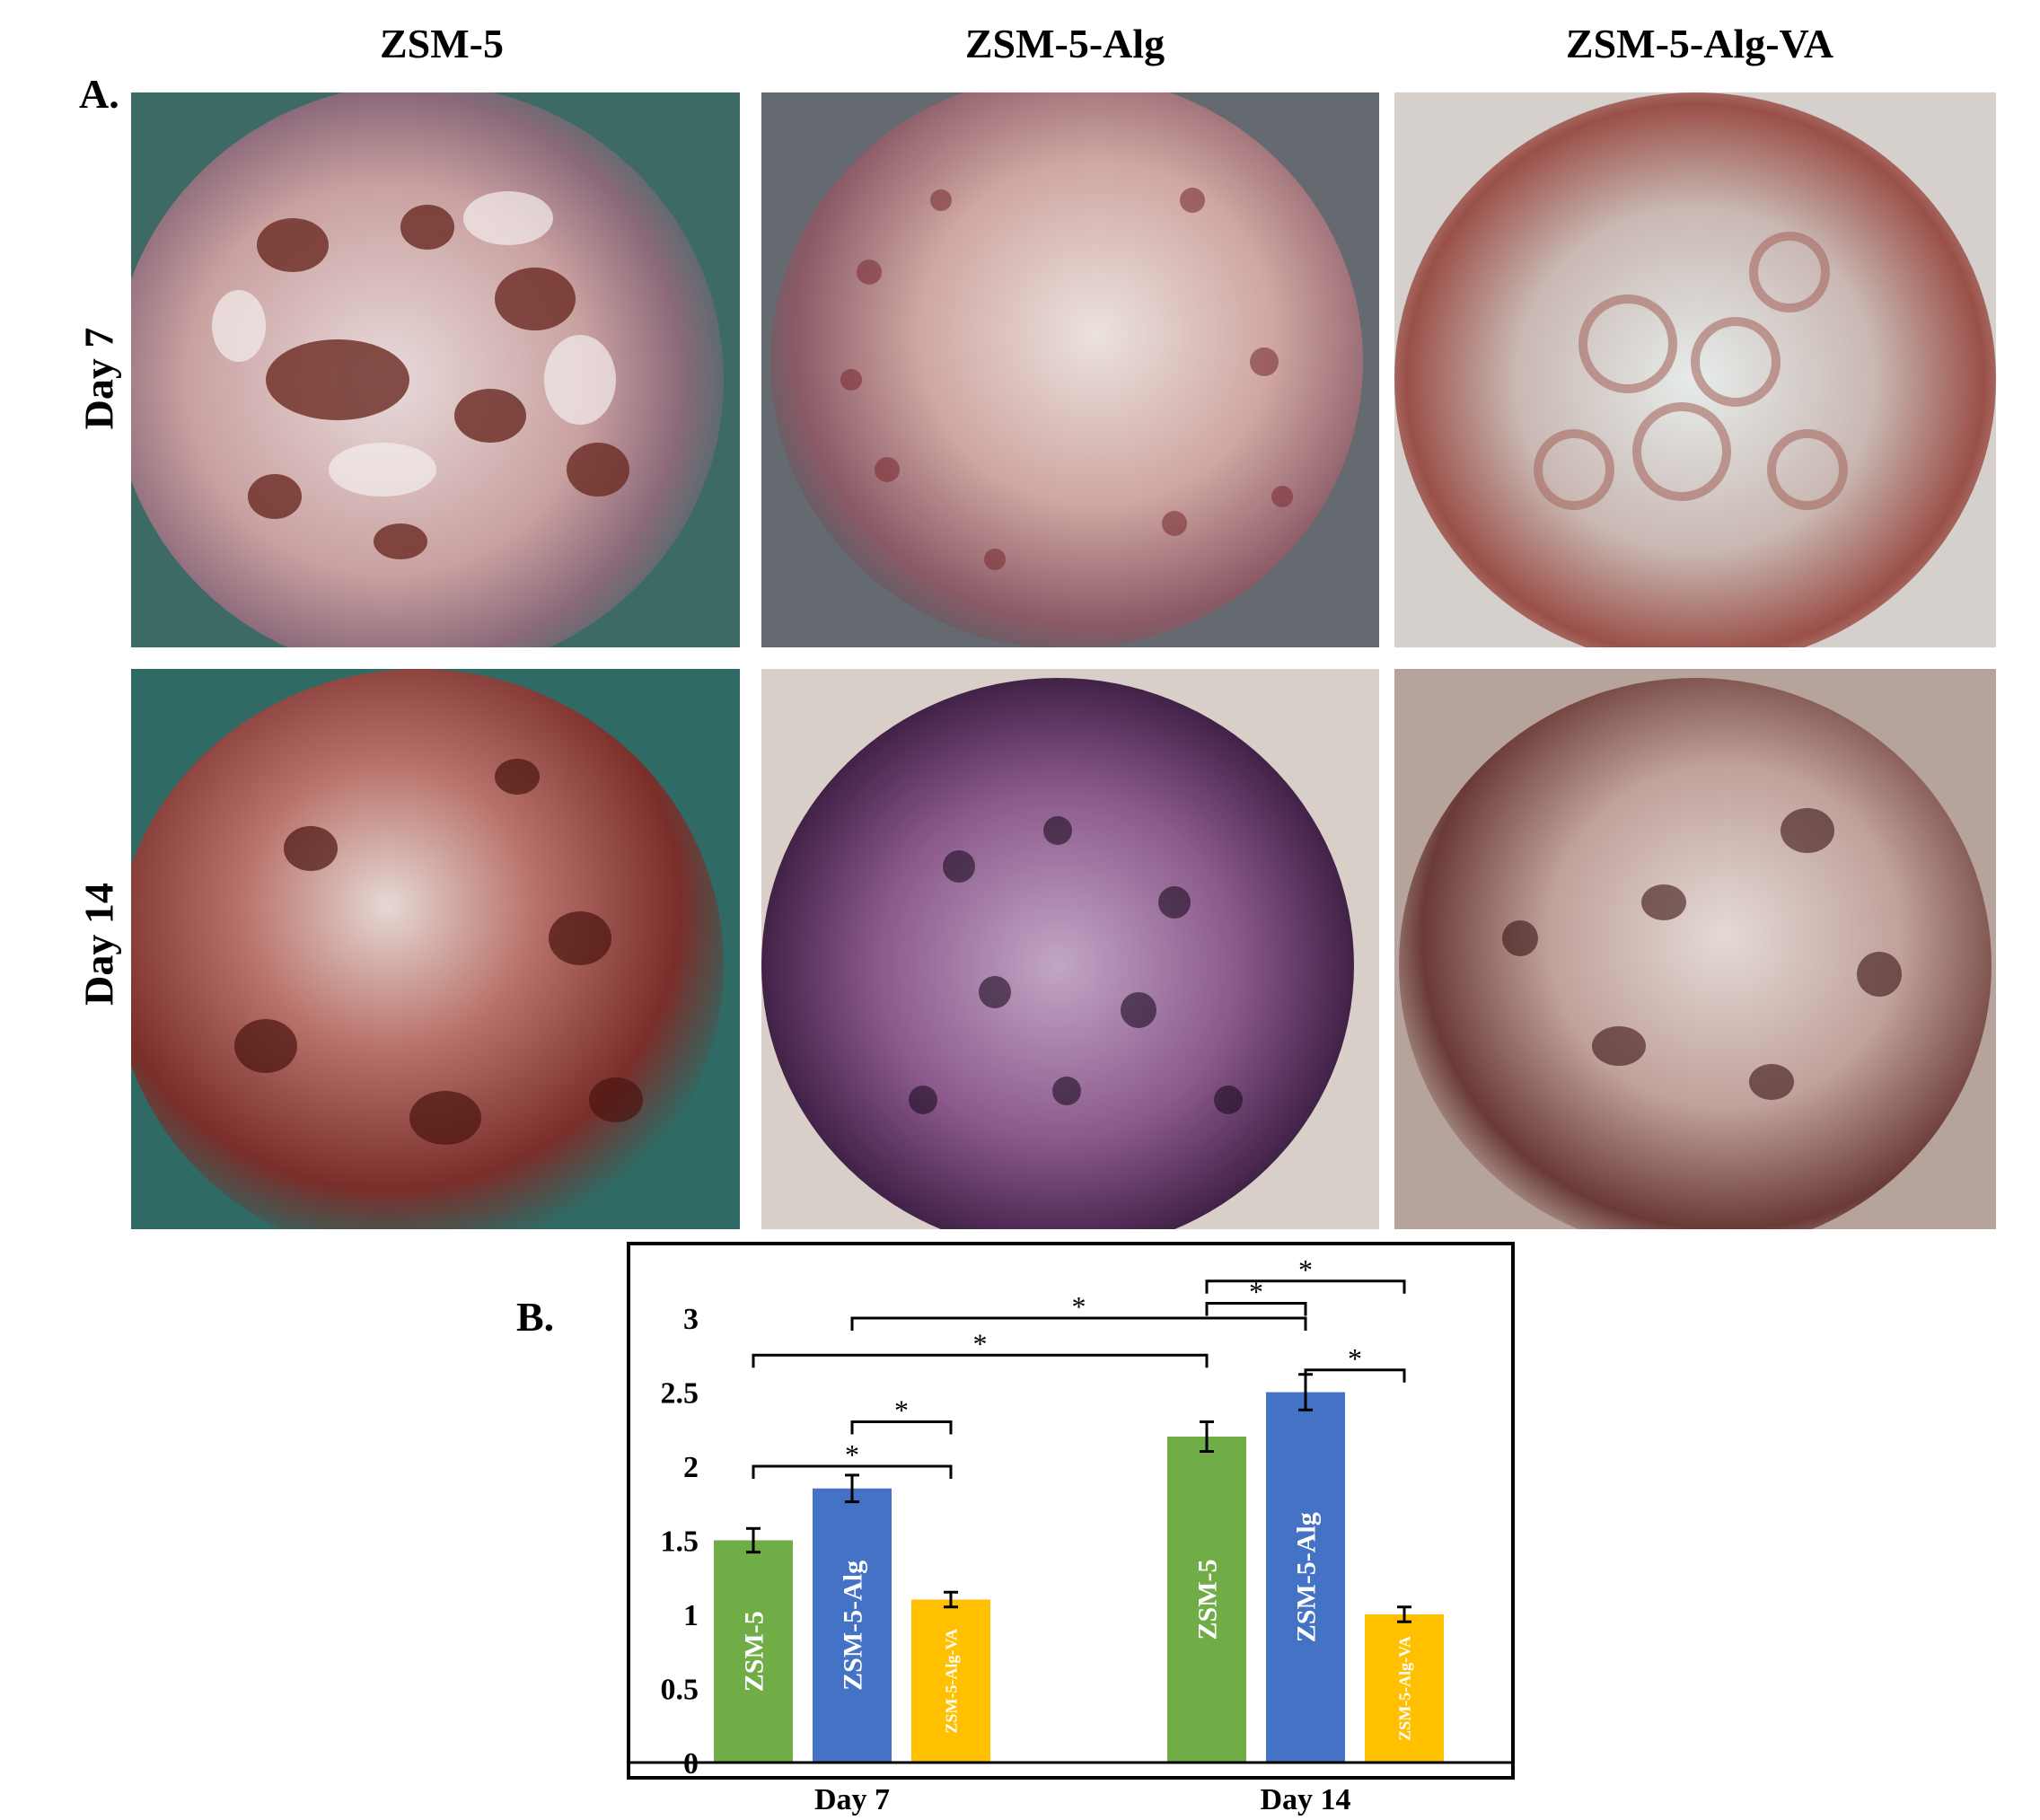 Image resolution: width=2040 pixels, height=1820 pixels. I want to click on bar-zsm-5-alg-day7, so click(853, 1625).